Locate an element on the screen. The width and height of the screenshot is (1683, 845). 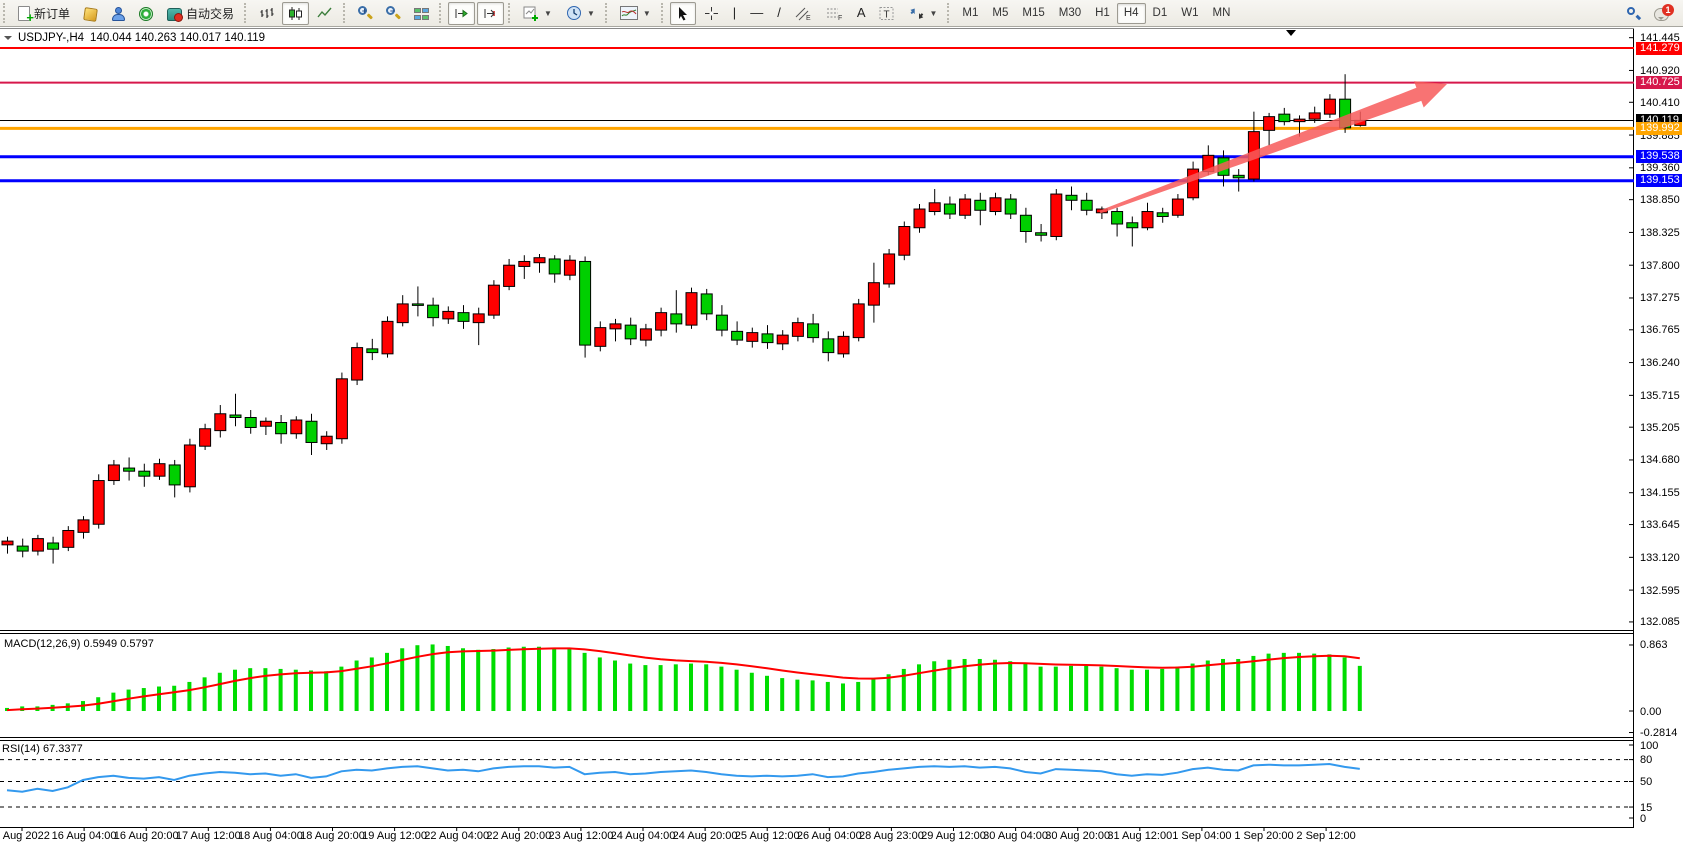
crosshair-tool-button is located at coordinates (711, 13).